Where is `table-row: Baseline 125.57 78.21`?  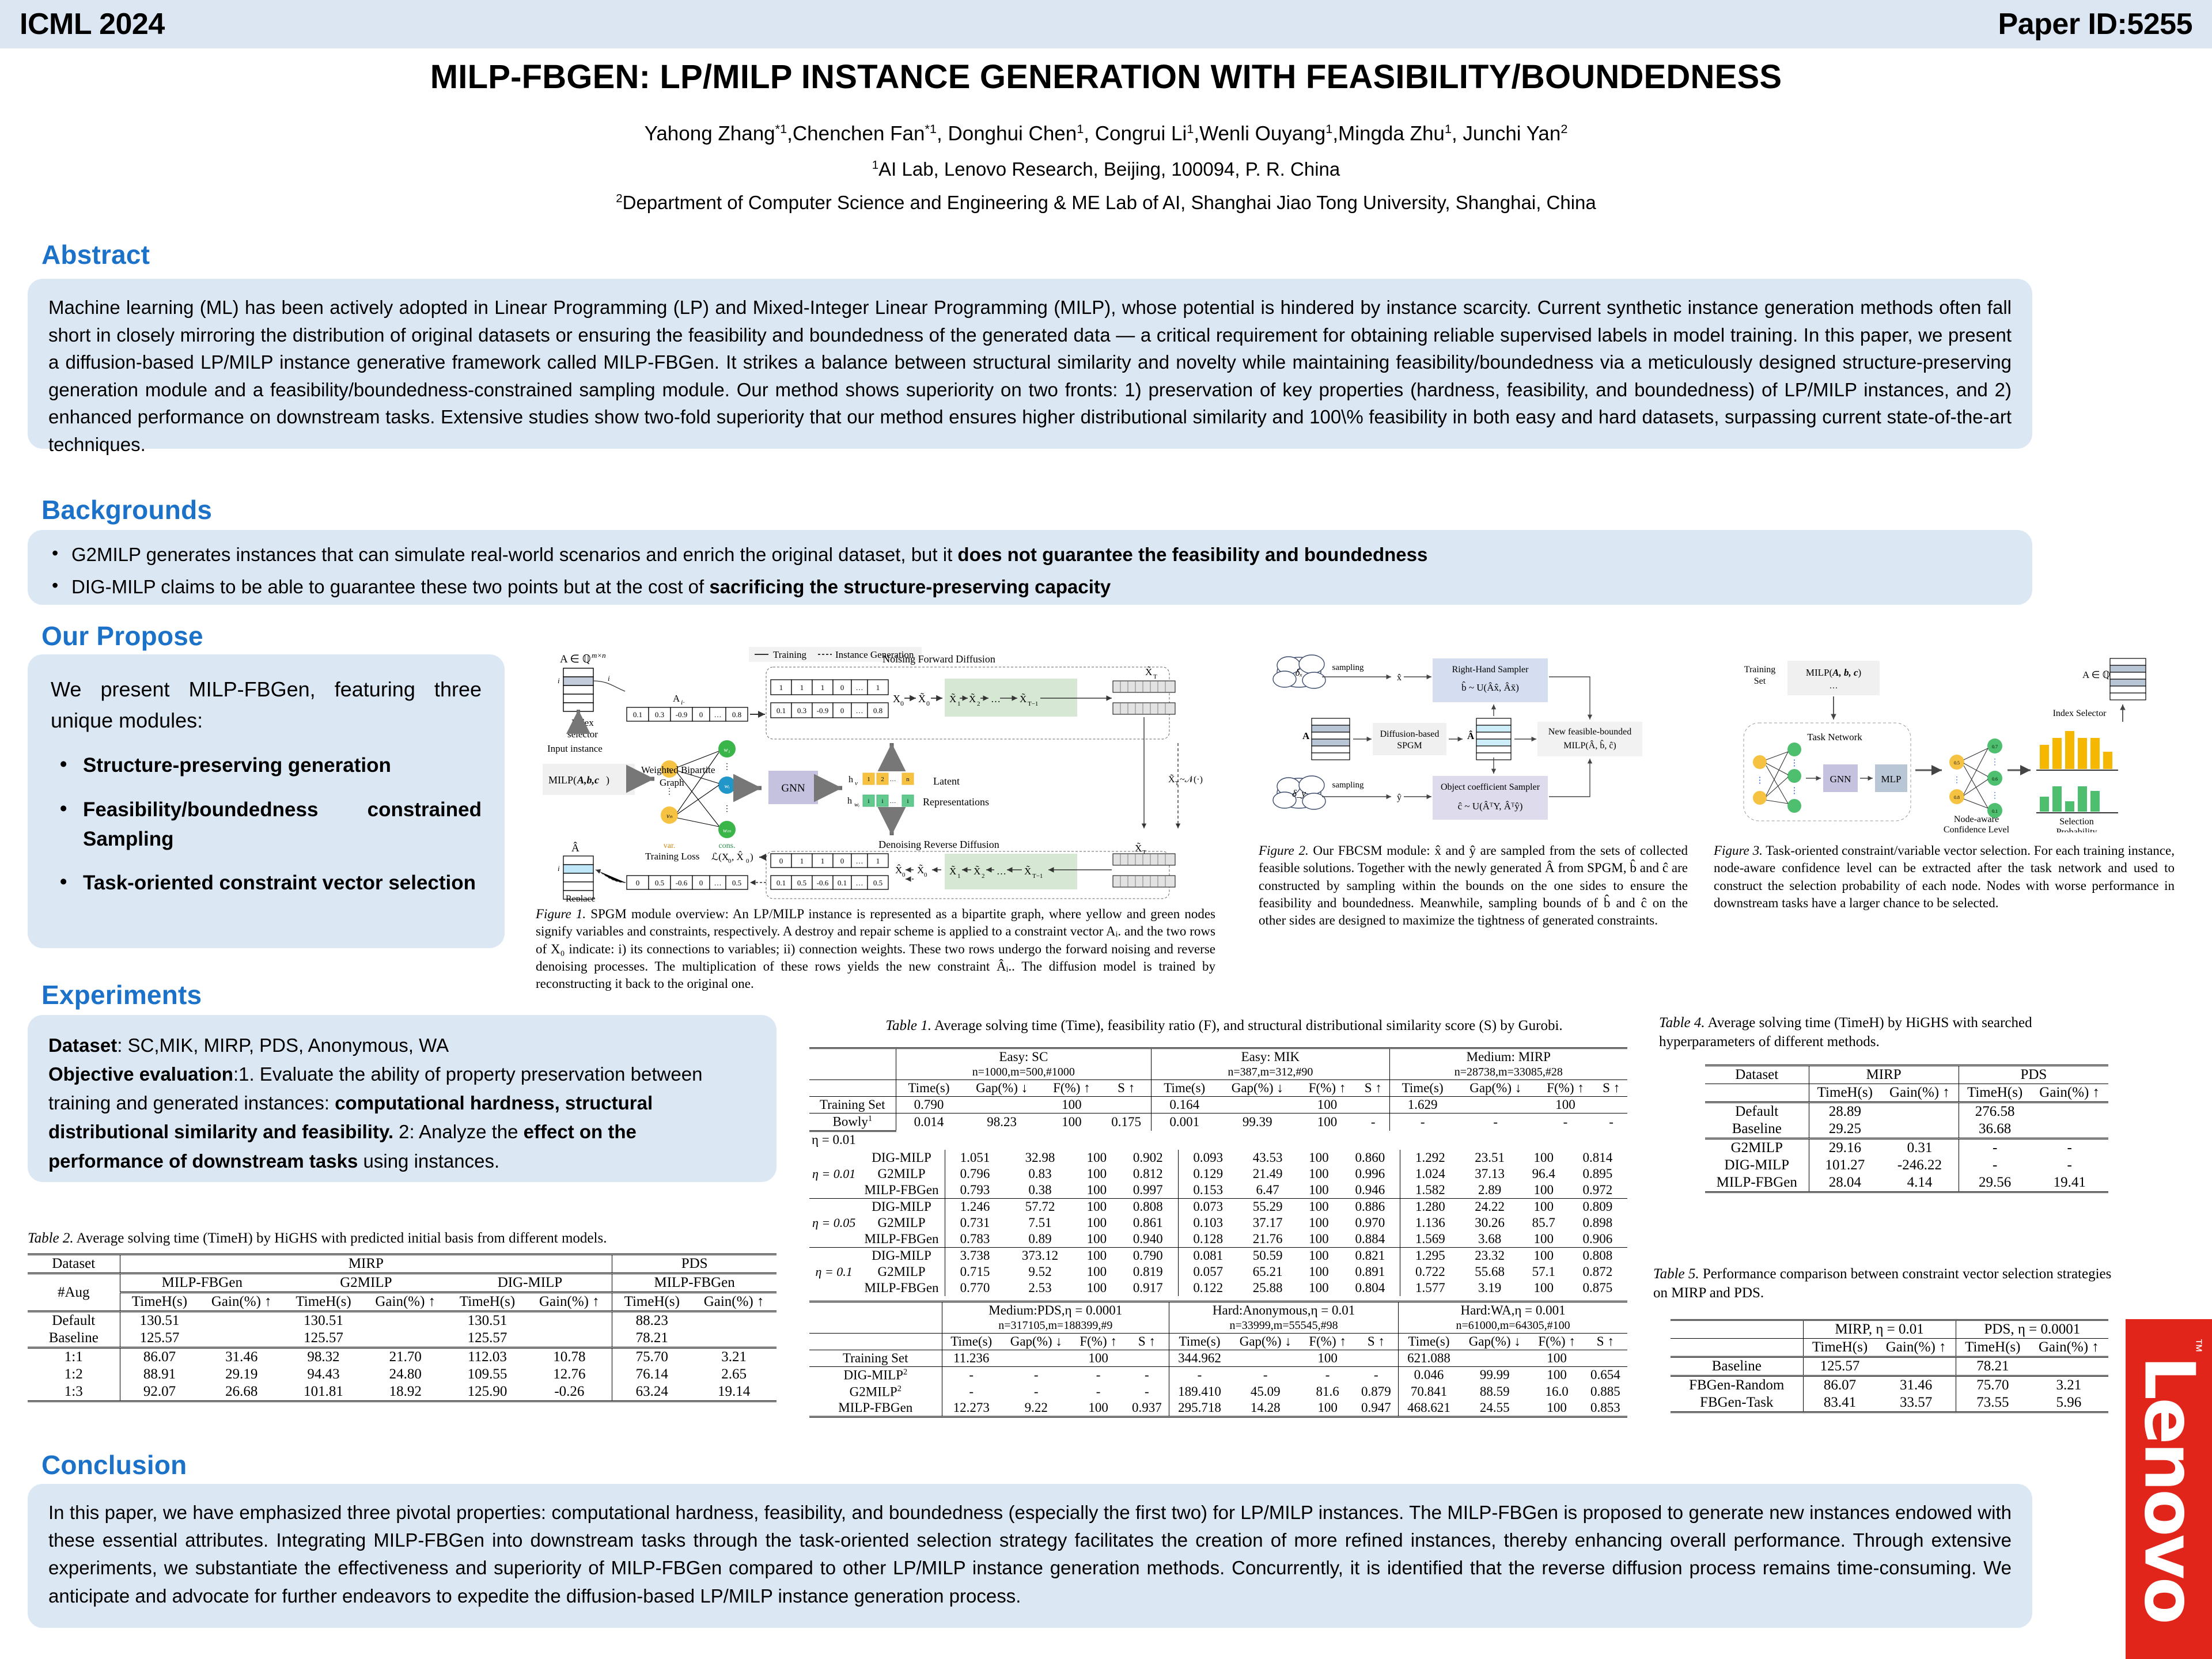 table-row: Baseline 125.57 78.21 is located at coordinates (1889, 1366).